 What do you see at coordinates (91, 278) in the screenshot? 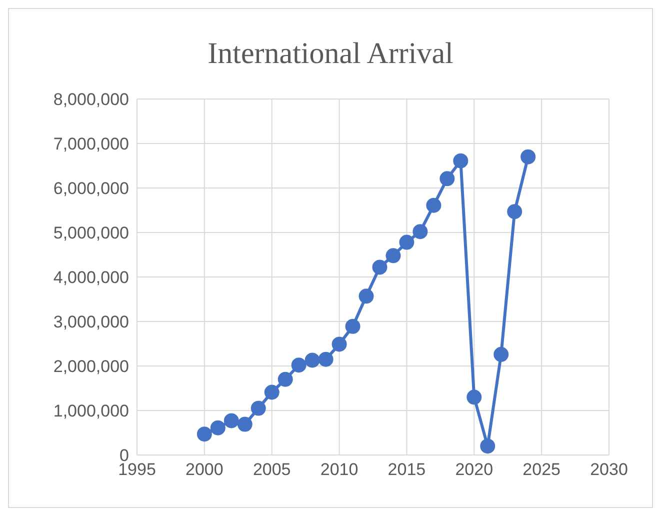
I see `y-tick-label: 4,000,000` at bounding box center [91, 278].